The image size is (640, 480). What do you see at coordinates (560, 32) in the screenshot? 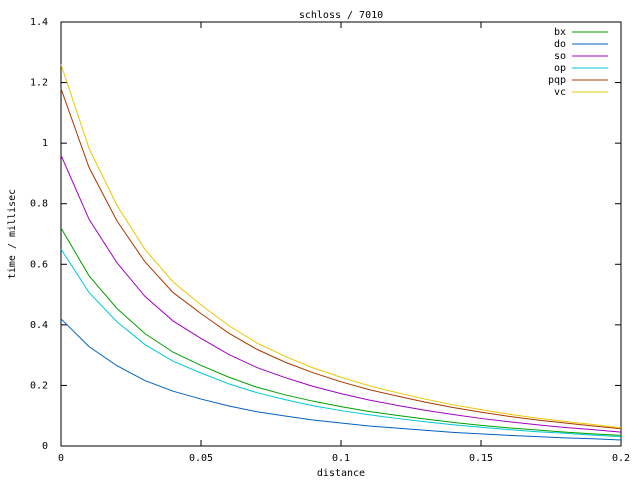
I see `legend-label: bx` at bounding box center [560, 32].